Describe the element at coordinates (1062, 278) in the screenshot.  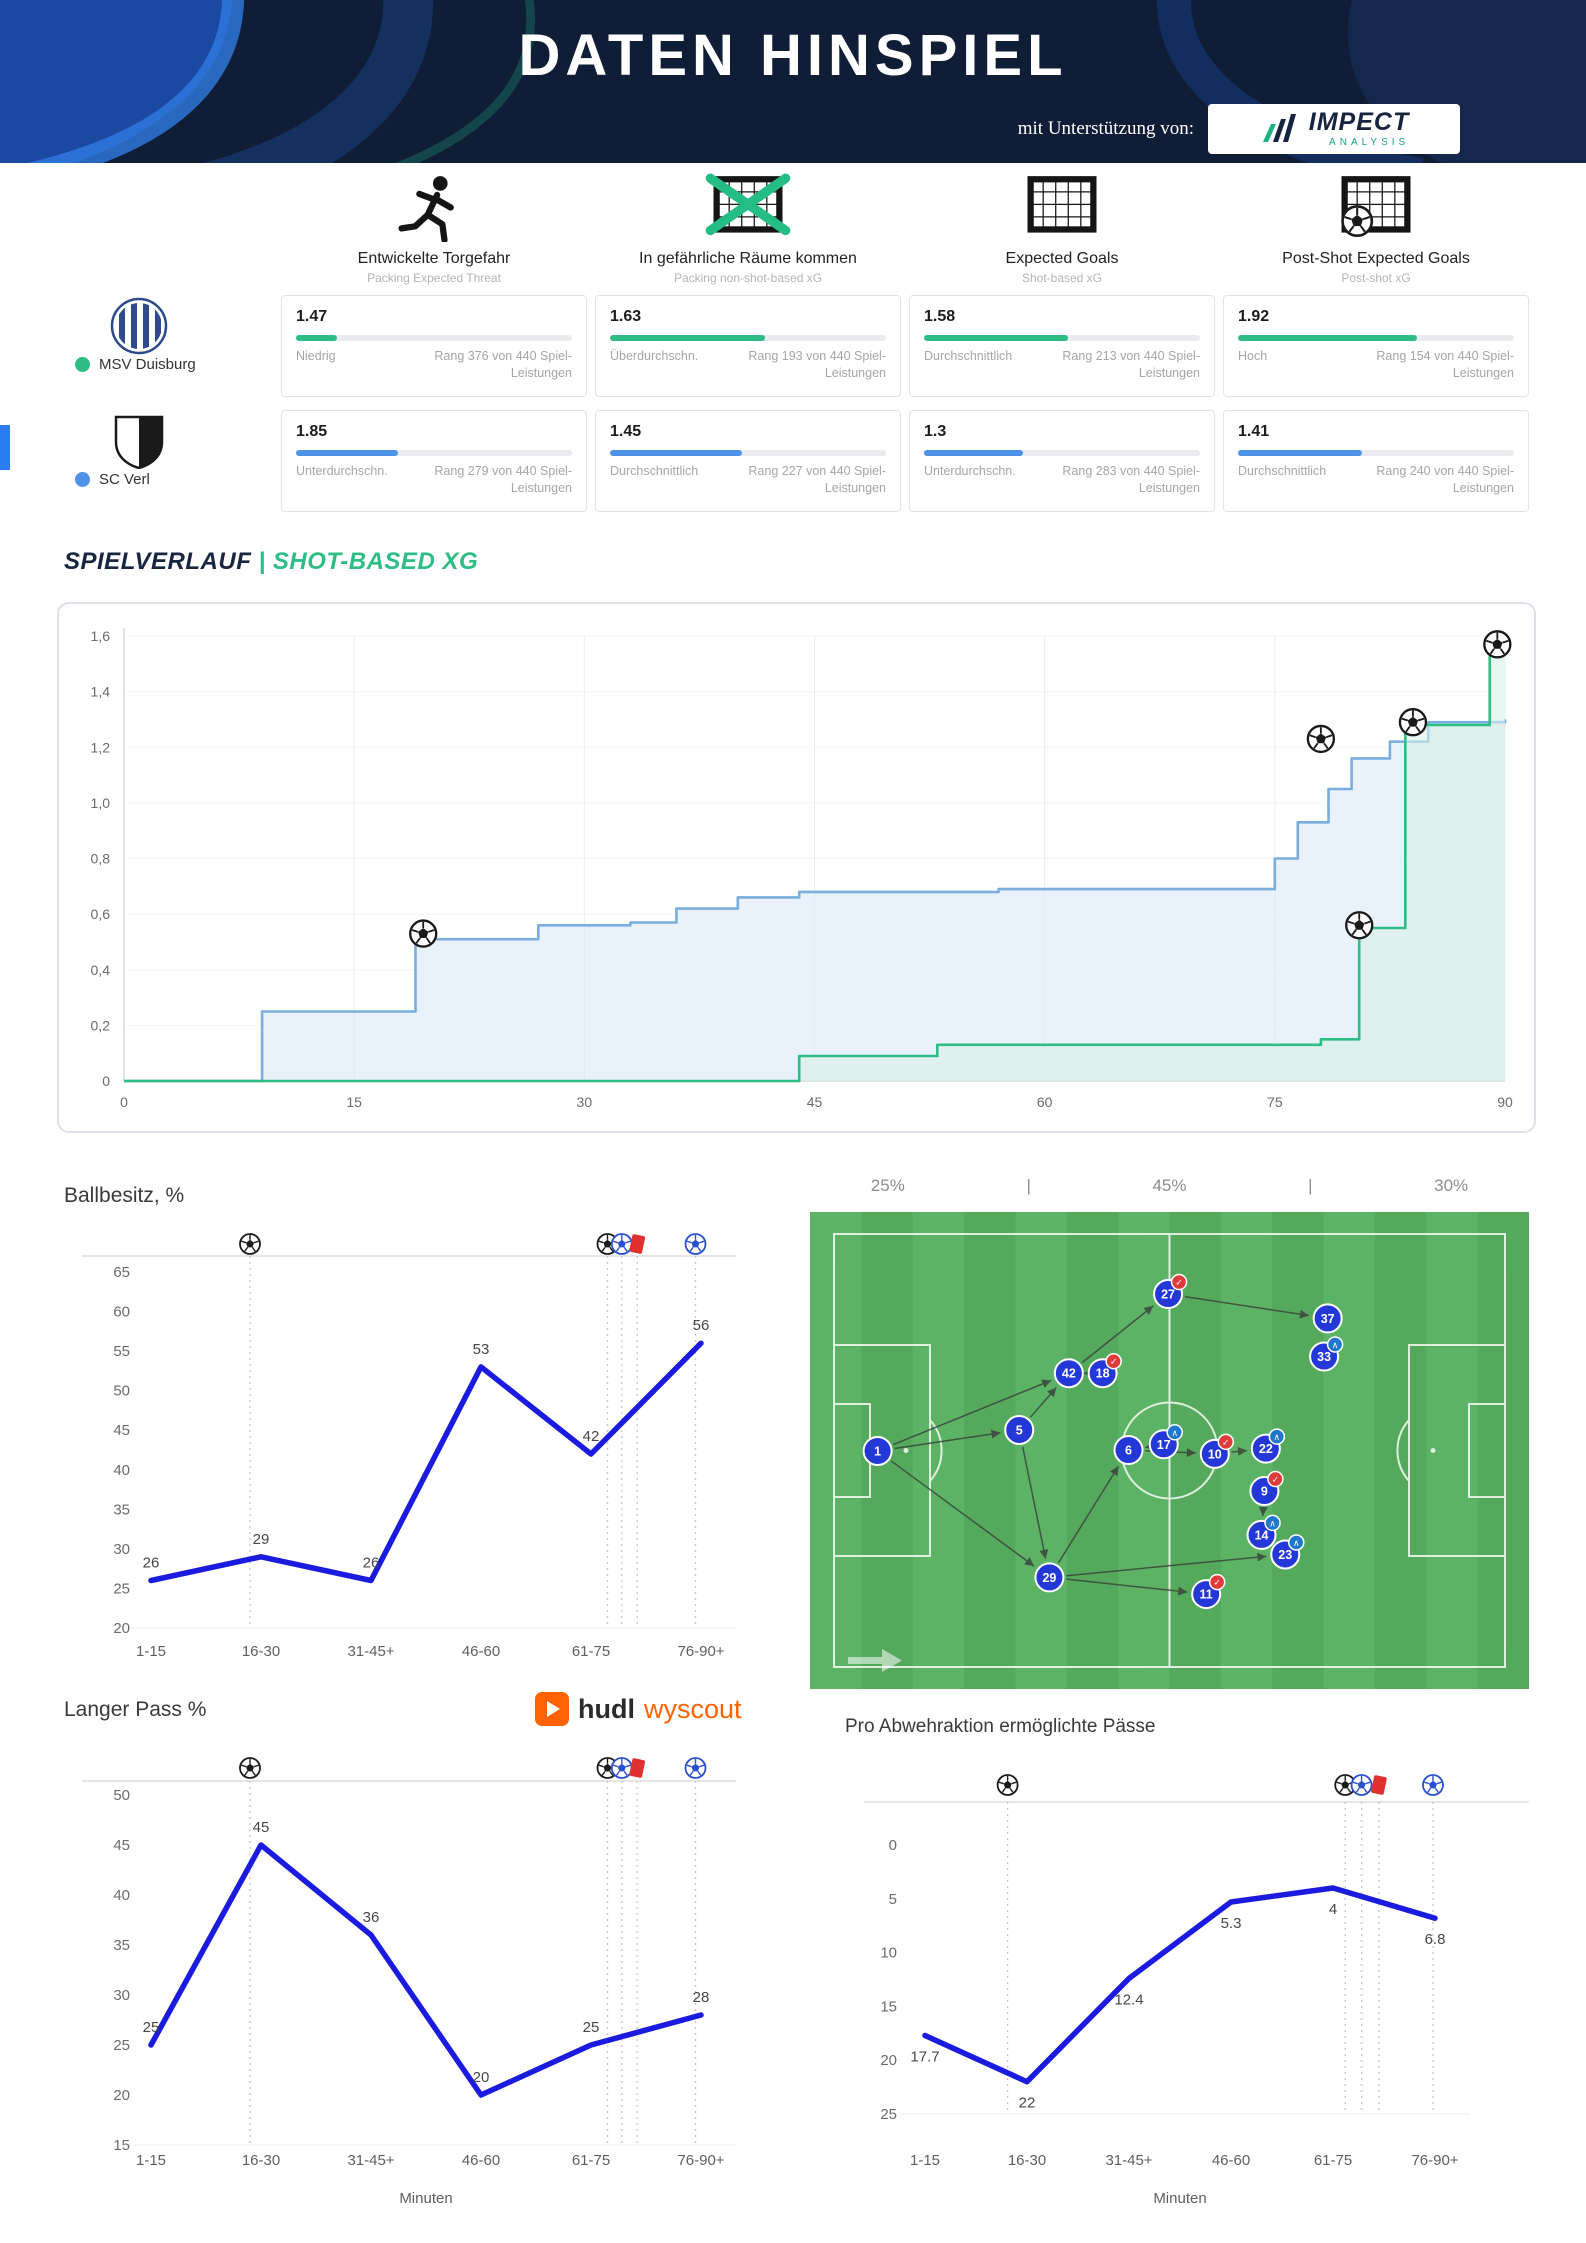
I see `metric-subtitle: Shot-based xG` at that location.